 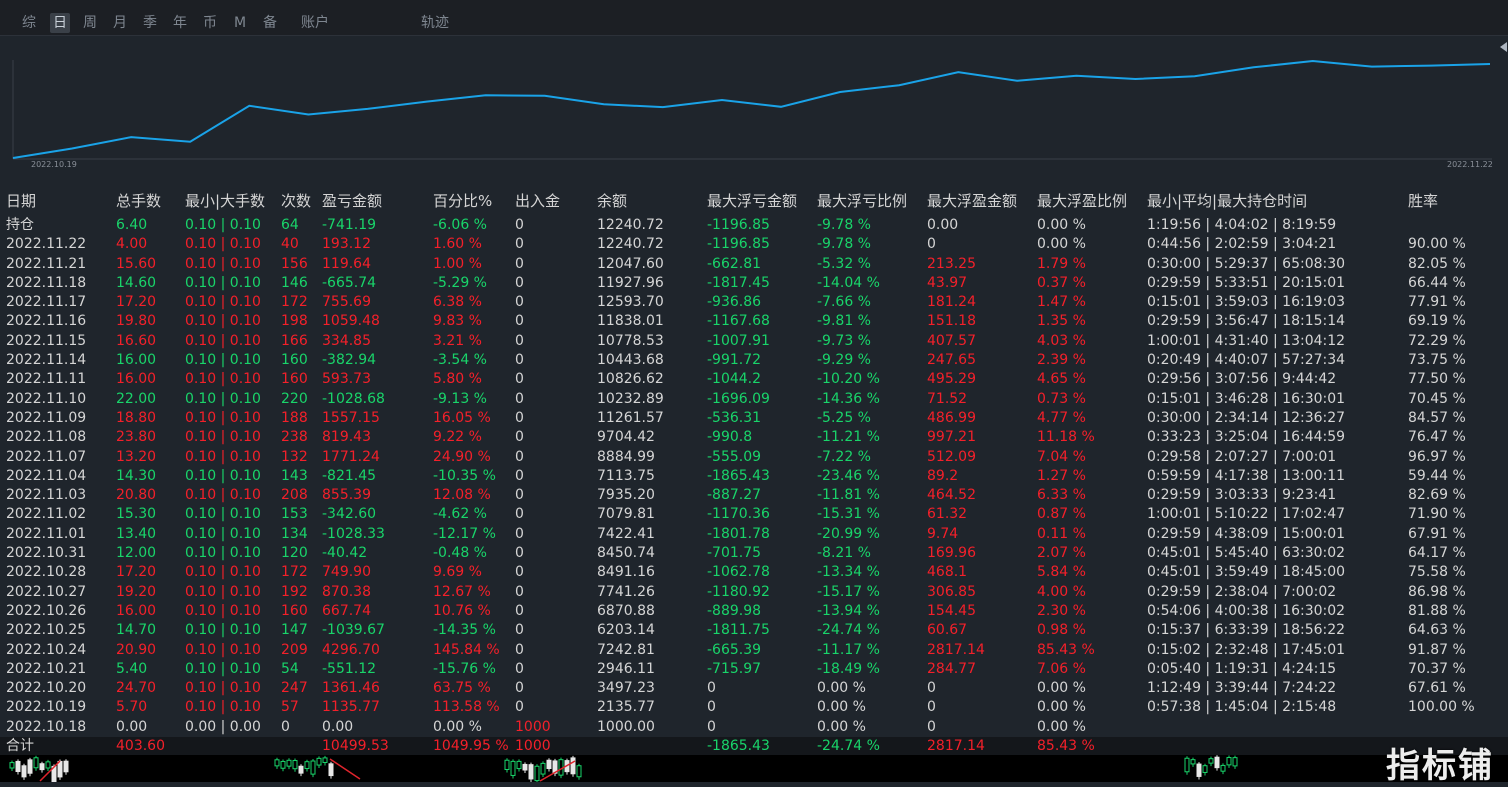 What do you see at coordinates (612, 201) in the screenshot?
I see `column-header: 余额` at bounding box center [612, 201].